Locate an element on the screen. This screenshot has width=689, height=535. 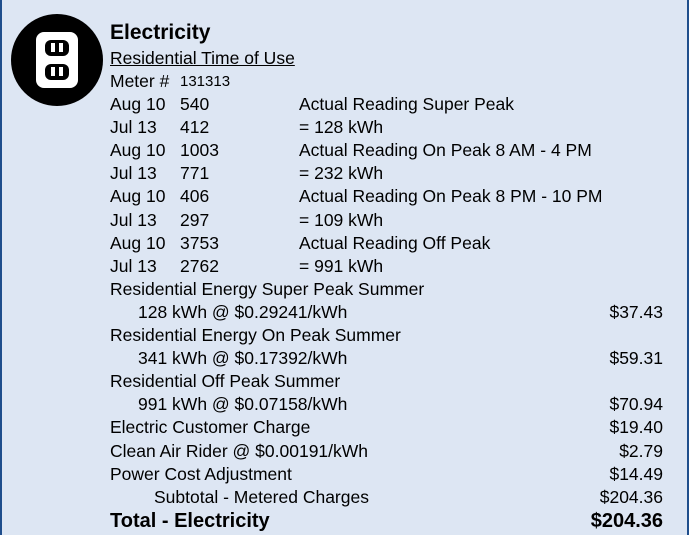
meter-number: 131313 is located at coordinates (205, 81).